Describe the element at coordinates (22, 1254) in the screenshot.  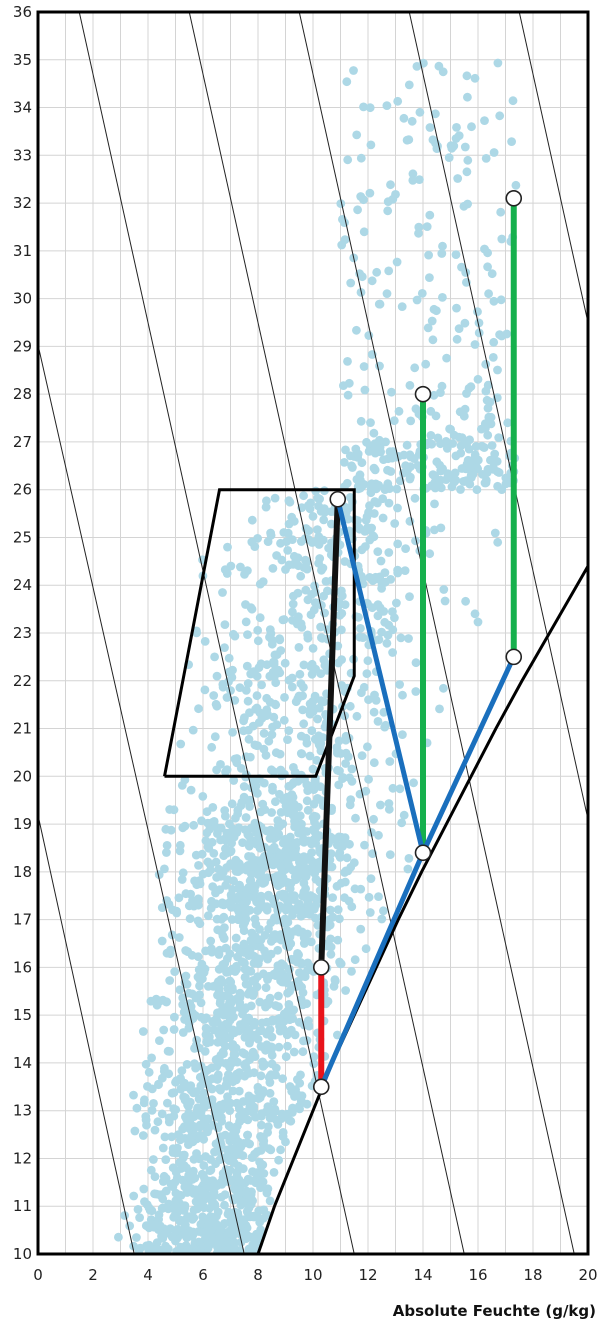
I see `y-tick-label: 10` at that location.